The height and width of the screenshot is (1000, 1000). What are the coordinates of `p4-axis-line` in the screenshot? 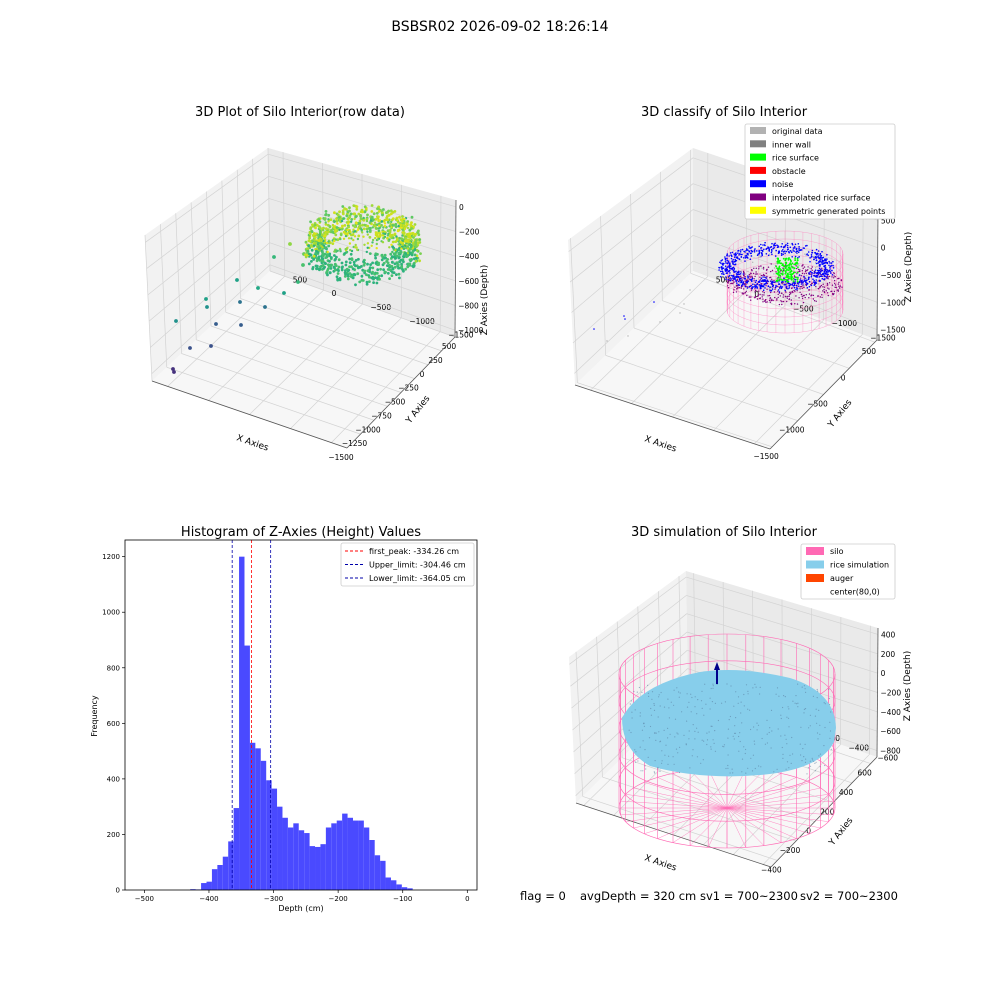 It's located at (877, 692).